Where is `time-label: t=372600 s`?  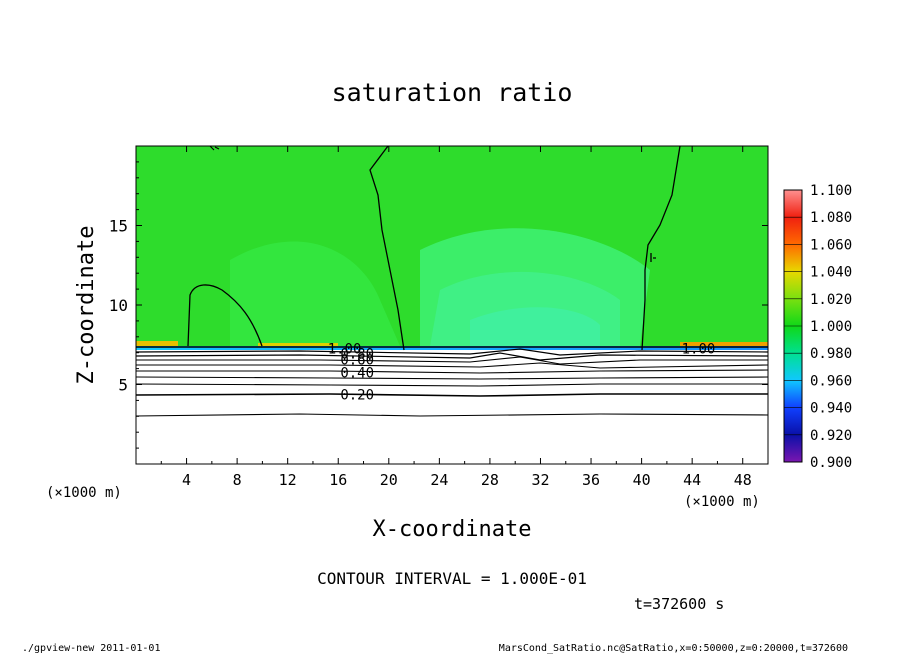 time-label: t=372600 s is located at coordinates (679, 604).